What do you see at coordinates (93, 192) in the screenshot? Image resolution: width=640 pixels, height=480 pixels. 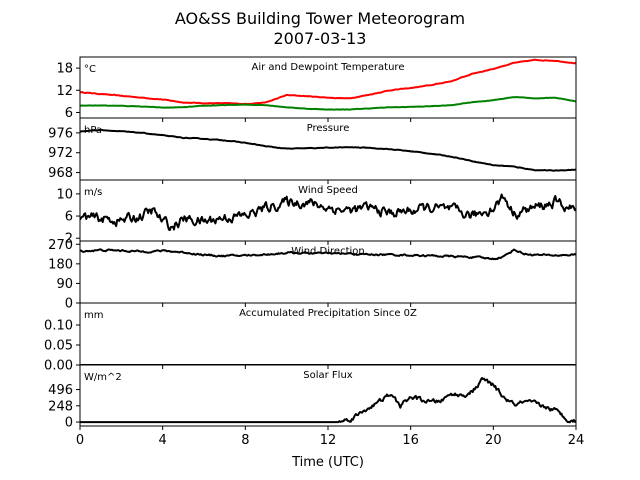 I see `unit-label-wind_speed: m/s` at bounding box center [93, 192].